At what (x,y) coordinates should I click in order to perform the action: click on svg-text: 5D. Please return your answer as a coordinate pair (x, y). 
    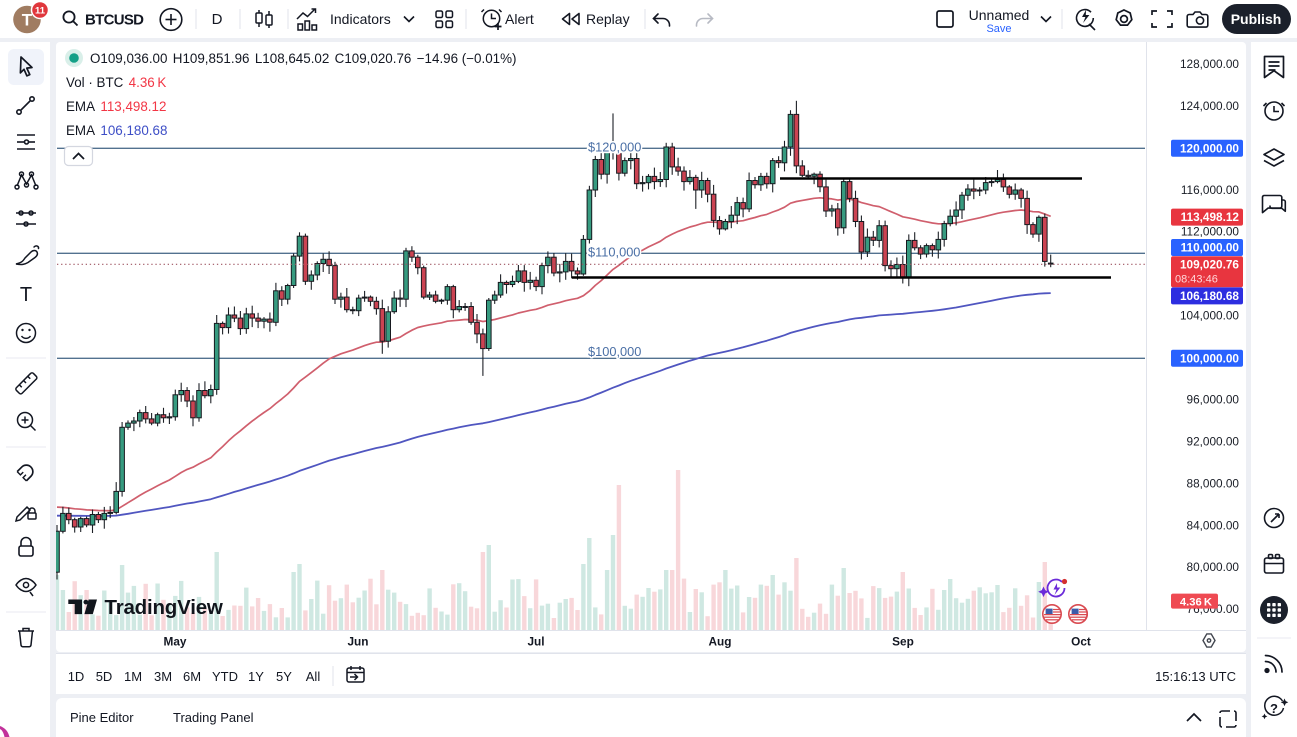
    Looking at the image, I should click on (104, 676).